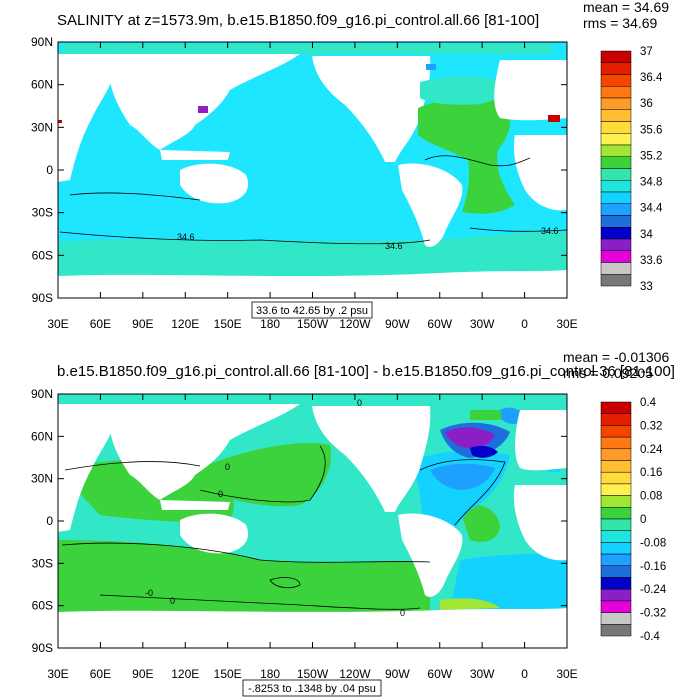  Describe the element at coordinates (185, 324) in the screenshot. I see `x-tick-label: 120E` at that location.